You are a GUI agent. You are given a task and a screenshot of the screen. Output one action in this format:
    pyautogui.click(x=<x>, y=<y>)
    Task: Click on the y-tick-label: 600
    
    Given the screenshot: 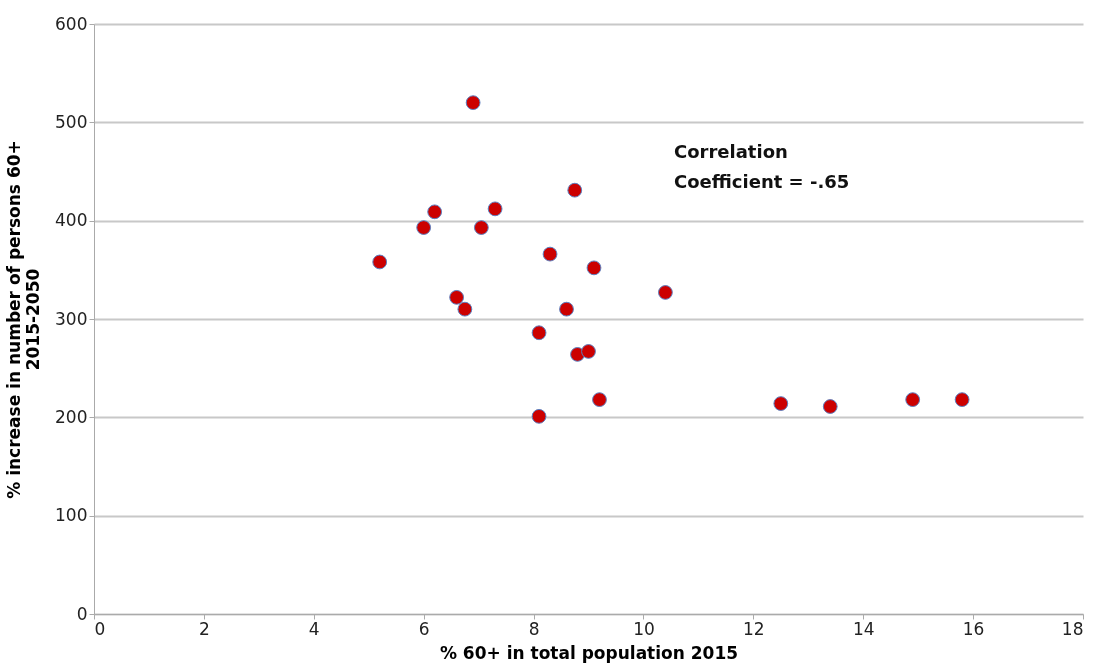 What is the action you would take?
    pyautogui.click(x=71, y=23)
    